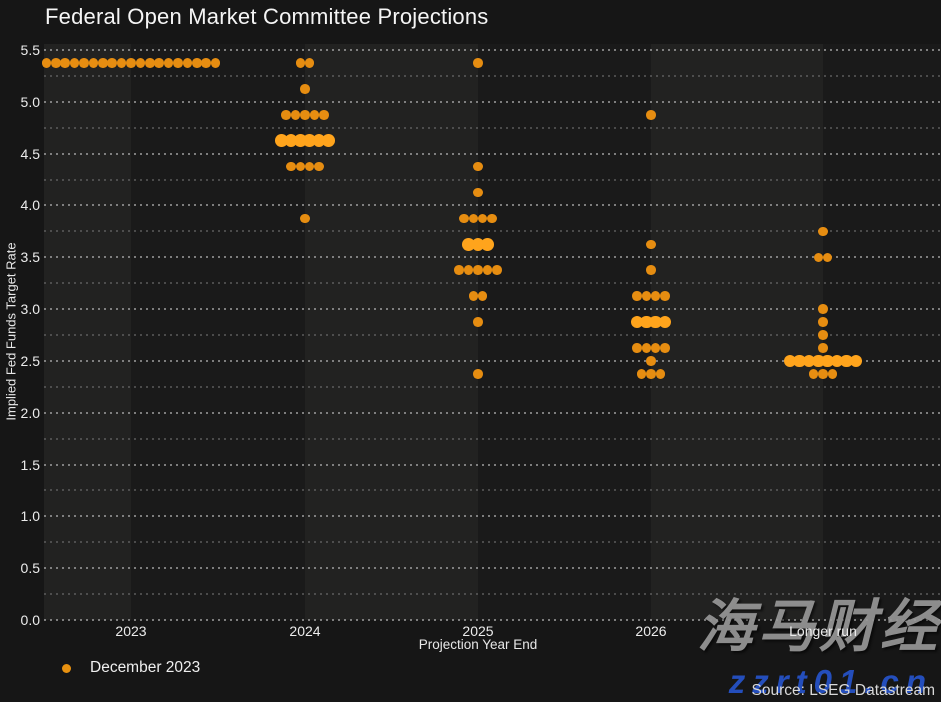 The image size is (941, 702). What do you see at coordinates (30, 568) in the screenshot?
I see `y-tick-label: 0.5` at bounding box center [30, 568].